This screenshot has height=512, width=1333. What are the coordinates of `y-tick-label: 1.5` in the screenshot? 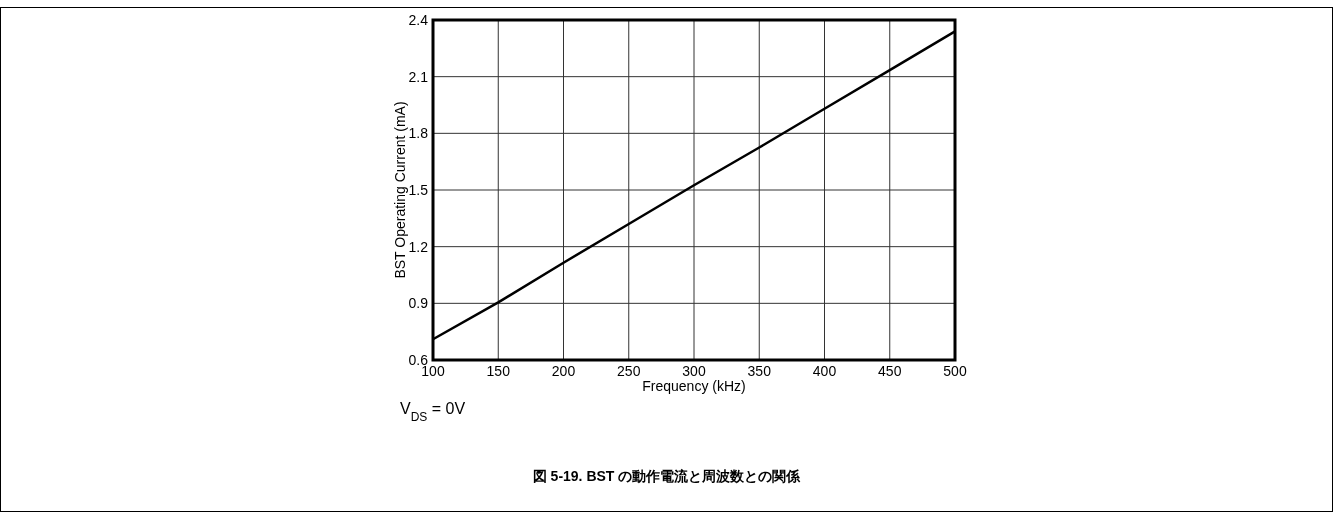 It's located at (418, 190).